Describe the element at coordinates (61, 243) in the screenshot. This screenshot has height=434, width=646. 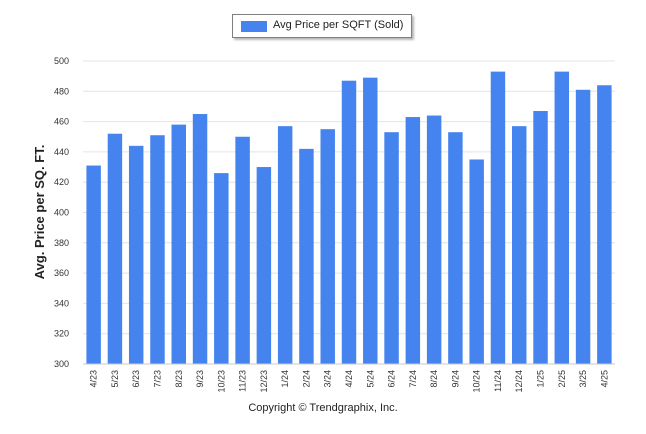
I see `y-tick-label: 380` at that location.